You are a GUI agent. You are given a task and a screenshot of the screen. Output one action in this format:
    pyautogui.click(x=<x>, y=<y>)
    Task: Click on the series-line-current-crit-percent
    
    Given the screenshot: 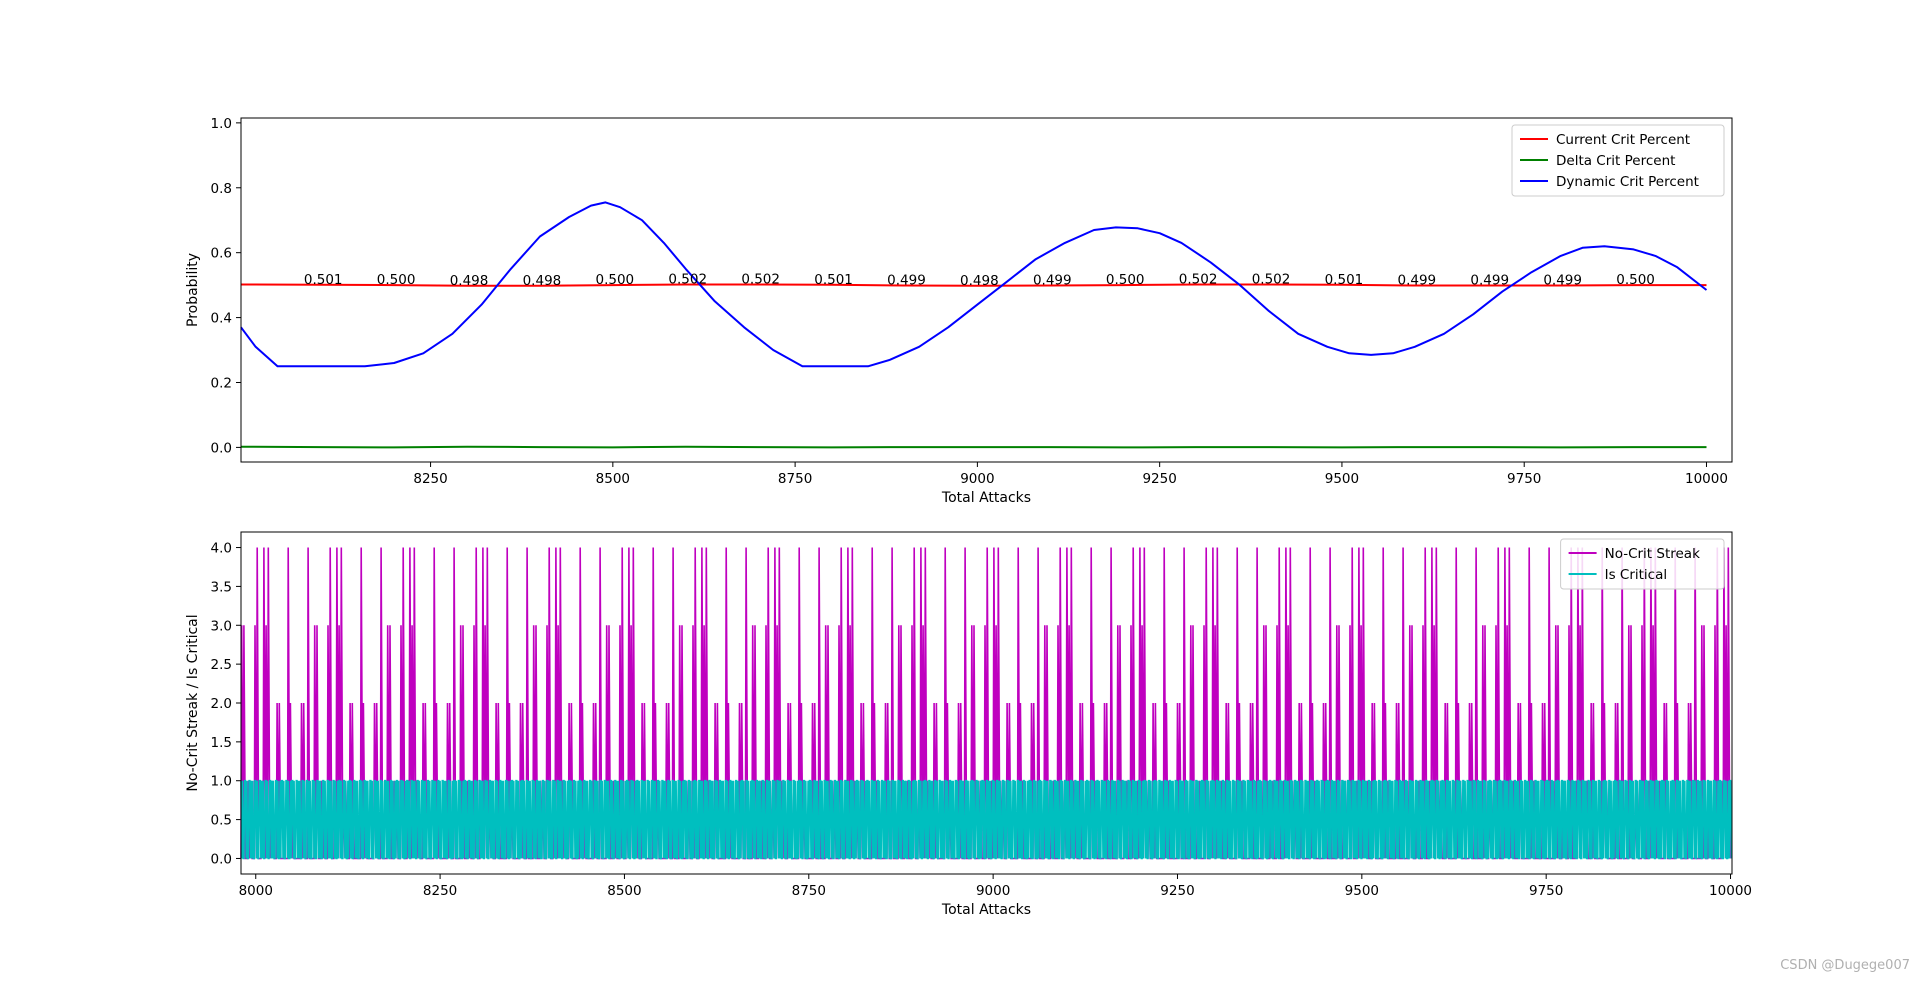 What is the action you would take?
    pyautogui.click(x=973, y=285)
    